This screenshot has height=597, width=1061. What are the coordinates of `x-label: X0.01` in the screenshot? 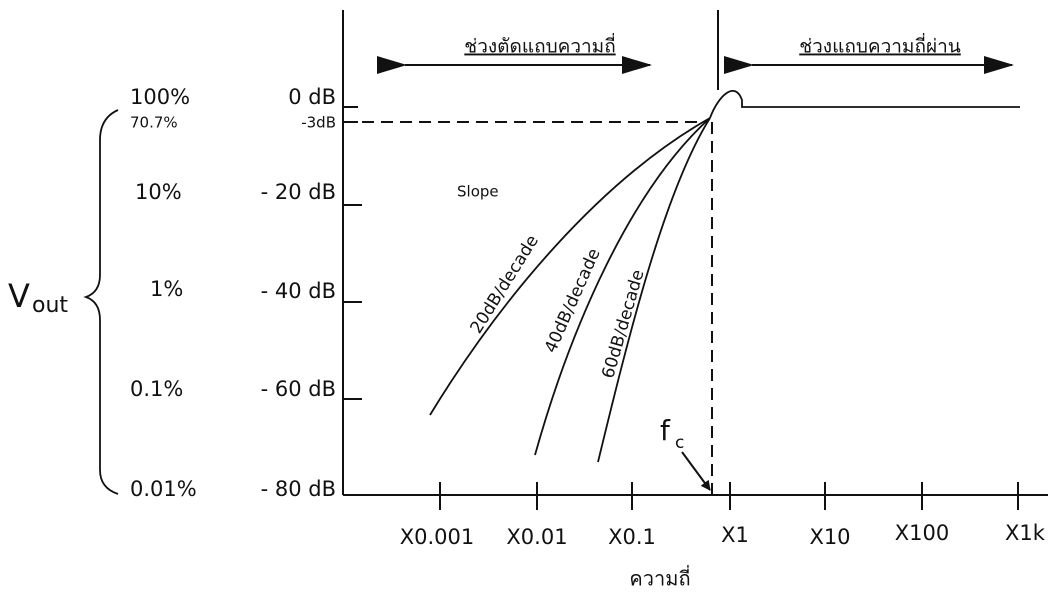 It's located at (536, 537).